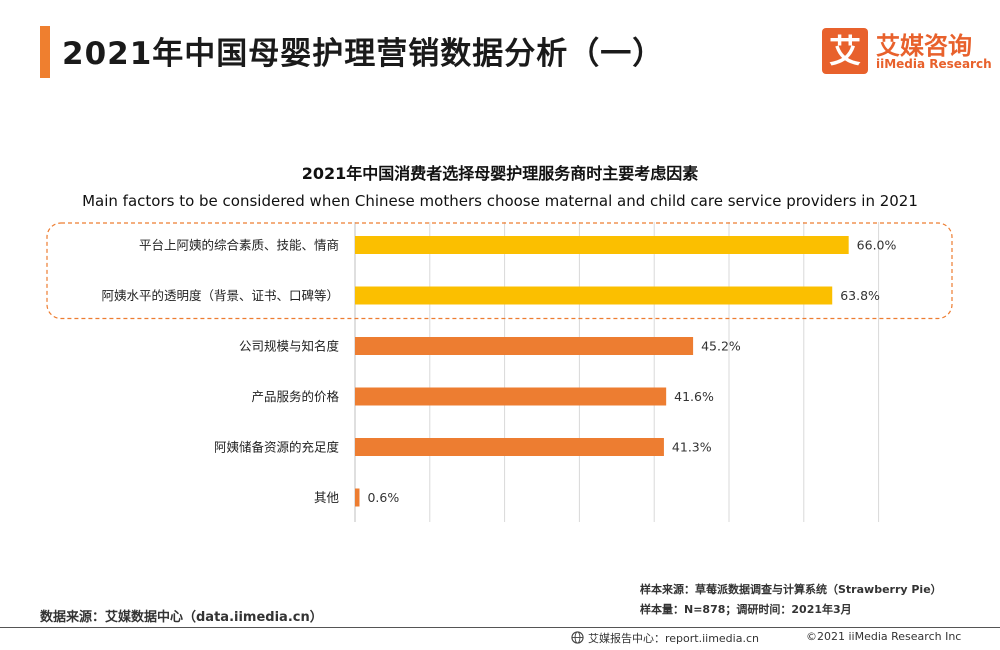 The height and width of the screenshot is (650, 1000). What do you see at coordinates (884, 636) in the screenshot?
I see `copyright: ©2021 iiMedia Research Inc` at bounding box center [884, 636].